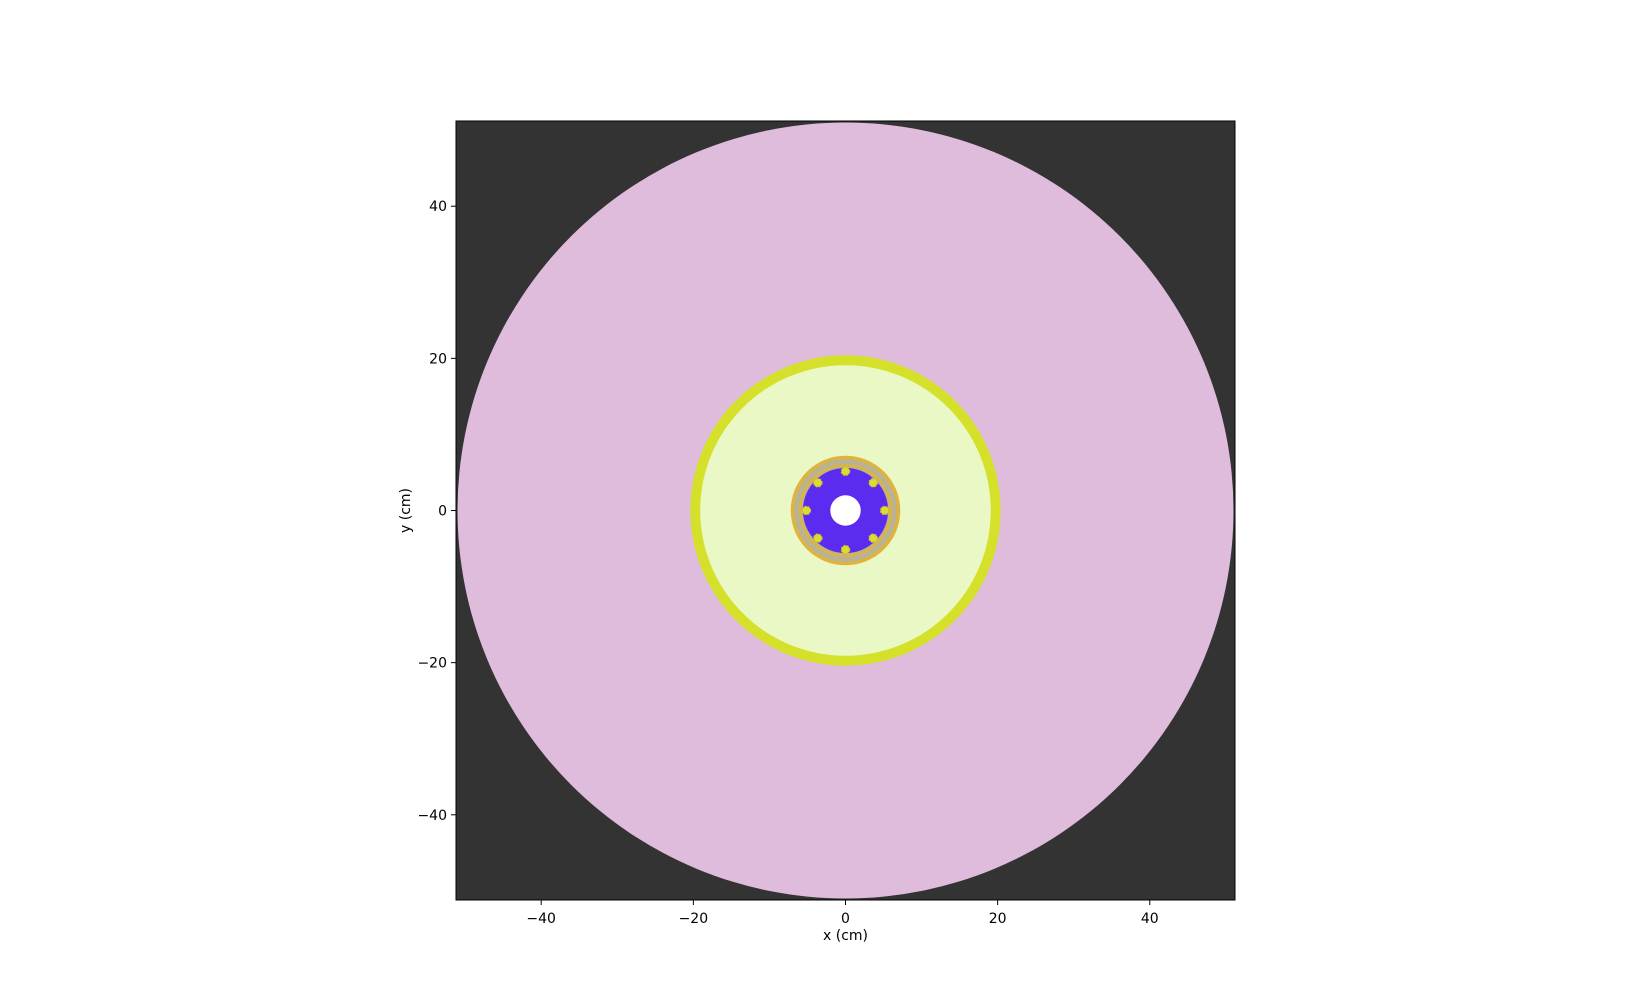  What do you see at coordinates (1150, 919) in the screenshot?
I see `x-tick-label: 40` at bounding box center [1150, 919].